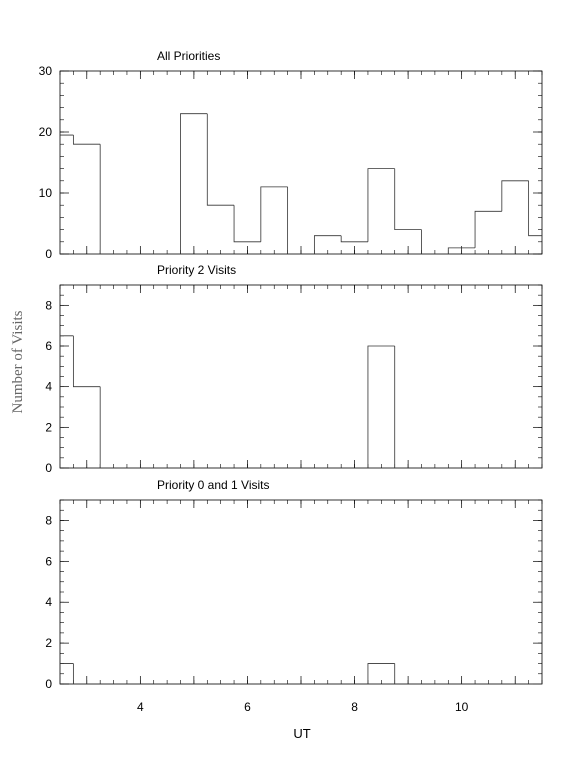 This screenshot has height=762, width=572. Describe the element at coordinates (196, 270) in the screenshot. I see `panel-title: Priority 2 Visits` at that location.